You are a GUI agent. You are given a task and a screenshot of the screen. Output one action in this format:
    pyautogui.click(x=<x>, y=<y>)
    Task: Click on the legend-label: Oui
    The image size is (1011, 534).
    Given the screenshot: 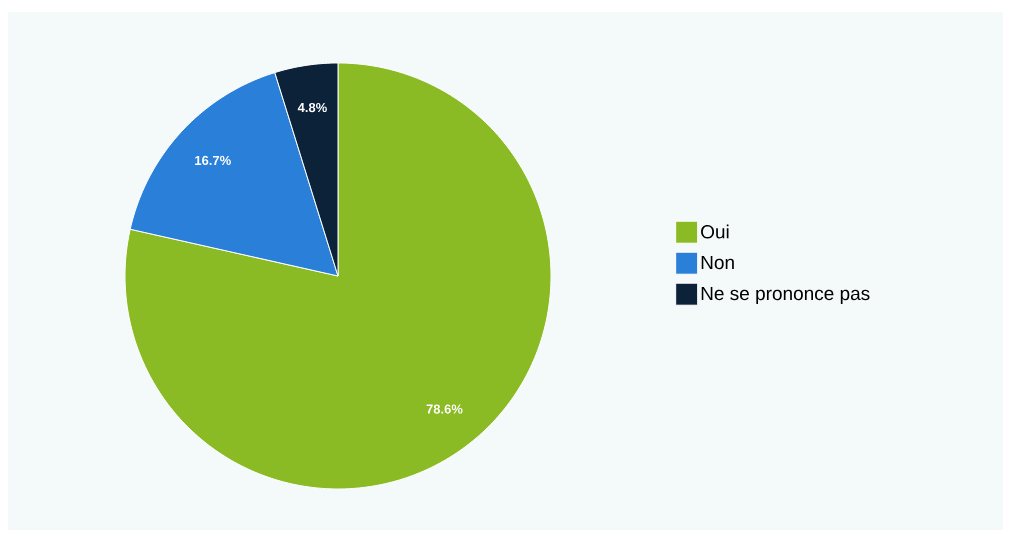 What is the action you would take?
    pyautogui.click(x=715, y=231)
    